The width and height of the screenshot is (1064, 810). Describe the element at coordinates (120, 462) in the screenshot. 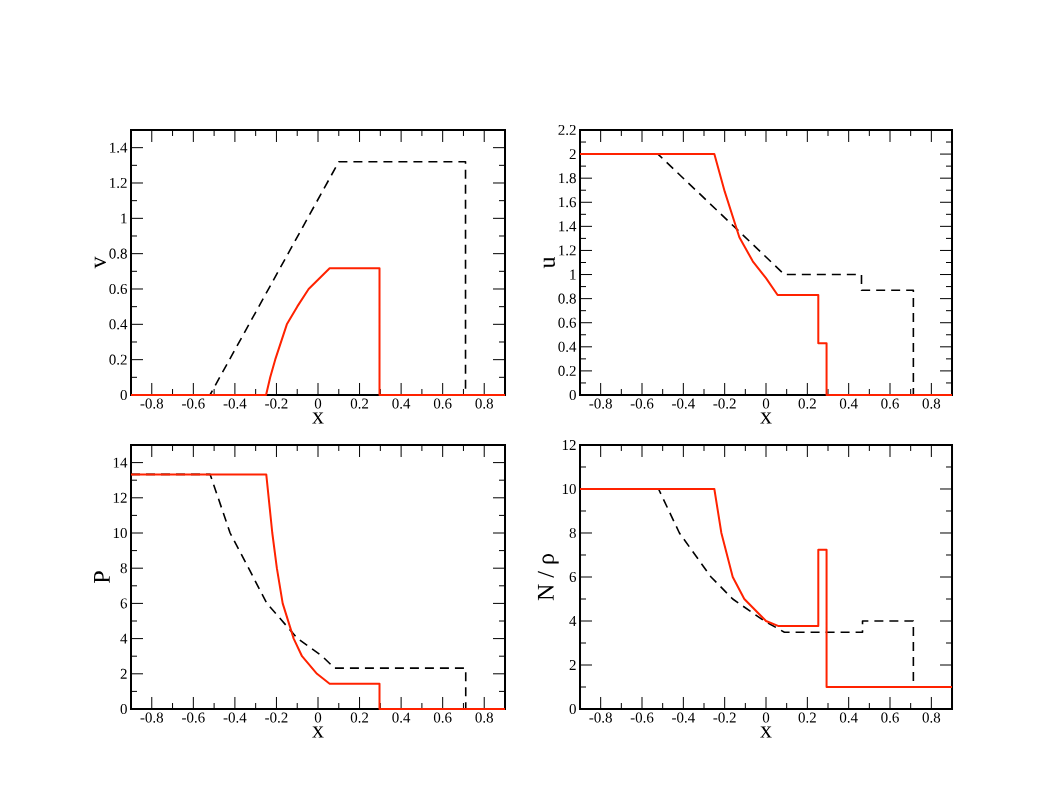

I see `y-tick-label: 14` at that location.